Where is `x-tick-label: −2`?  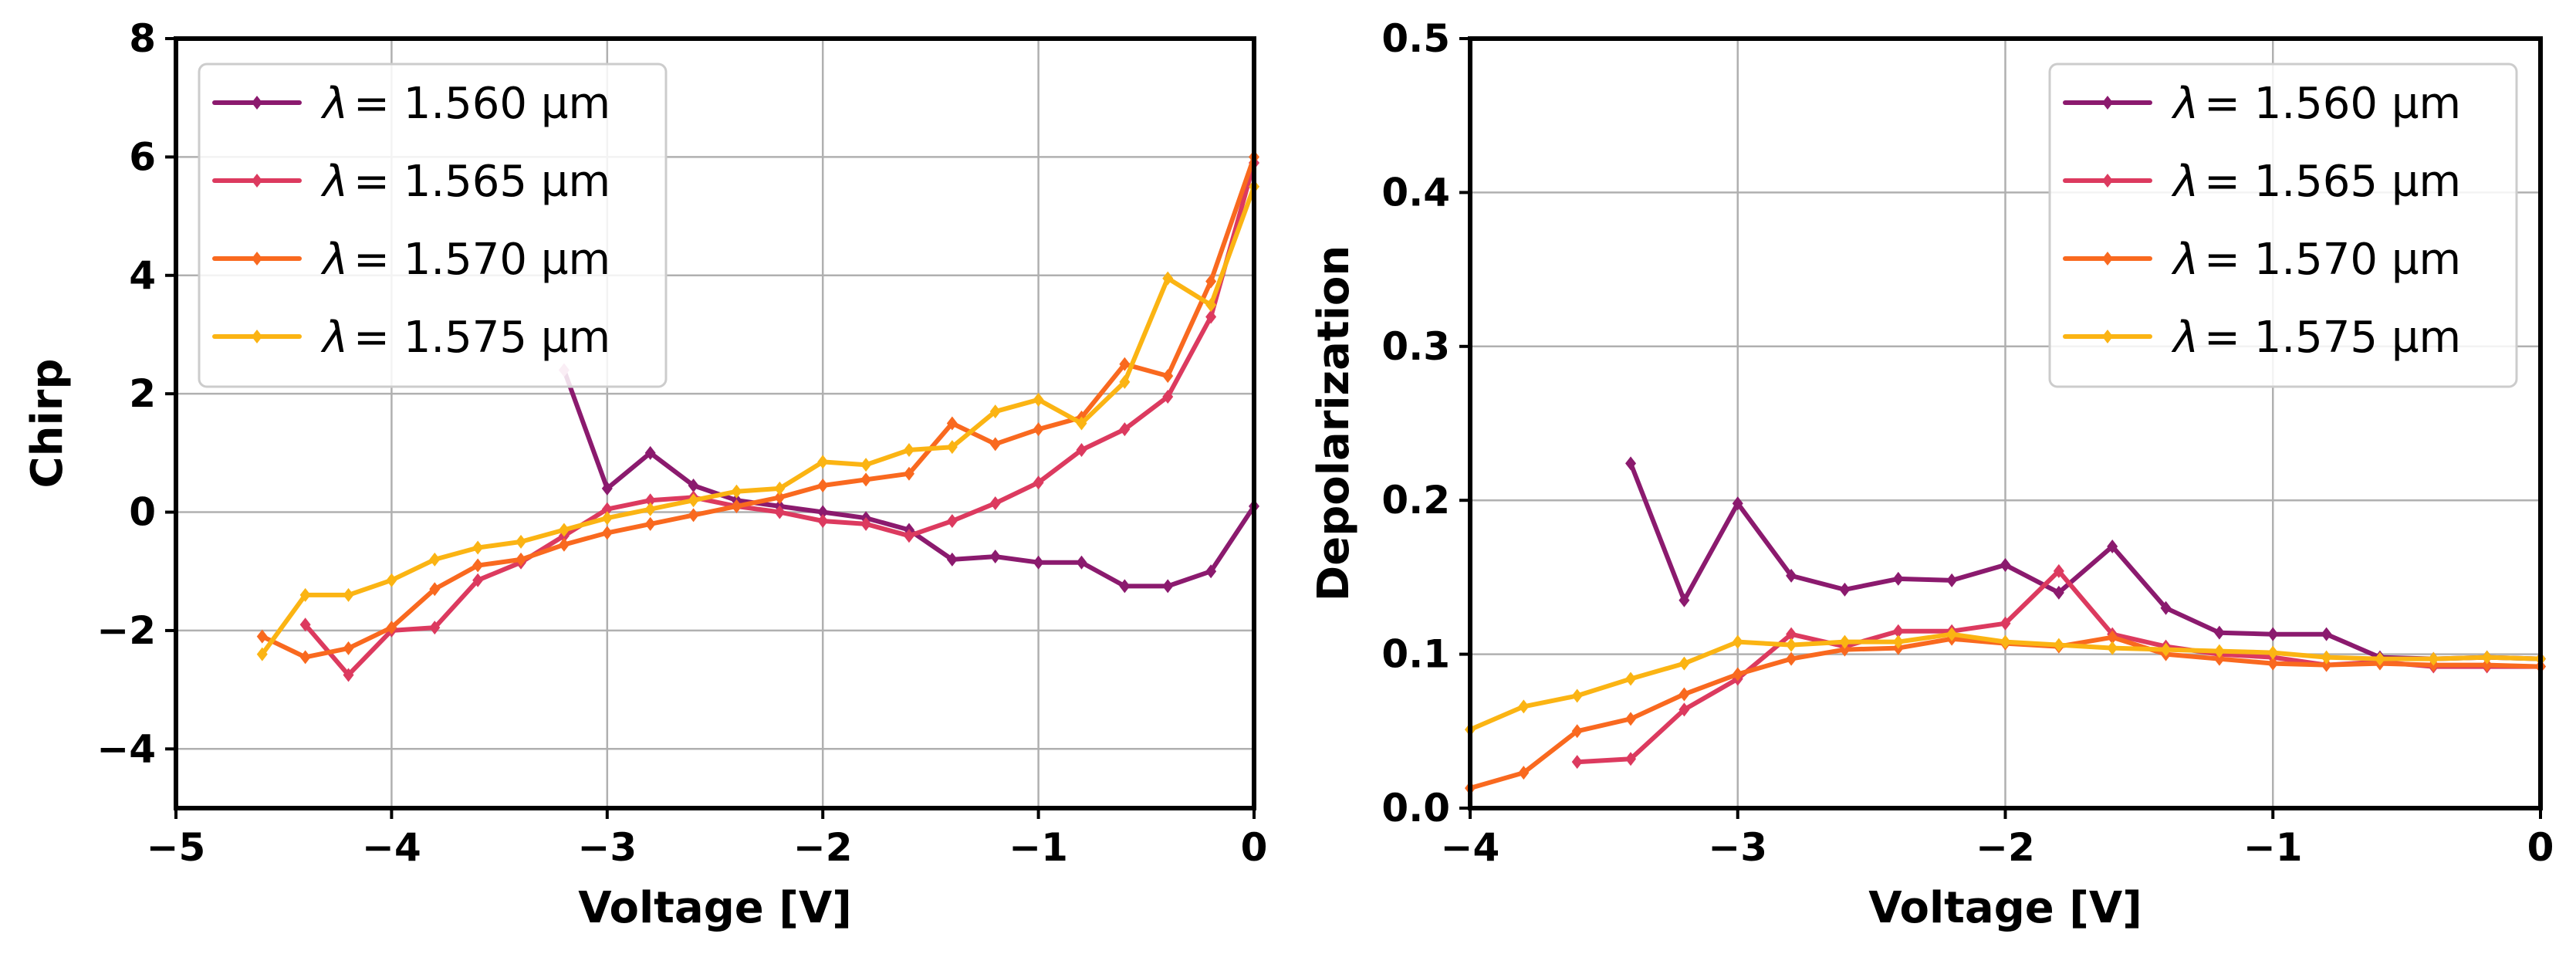
x-tick-label: −2 is located at coordinates (2005, 847).